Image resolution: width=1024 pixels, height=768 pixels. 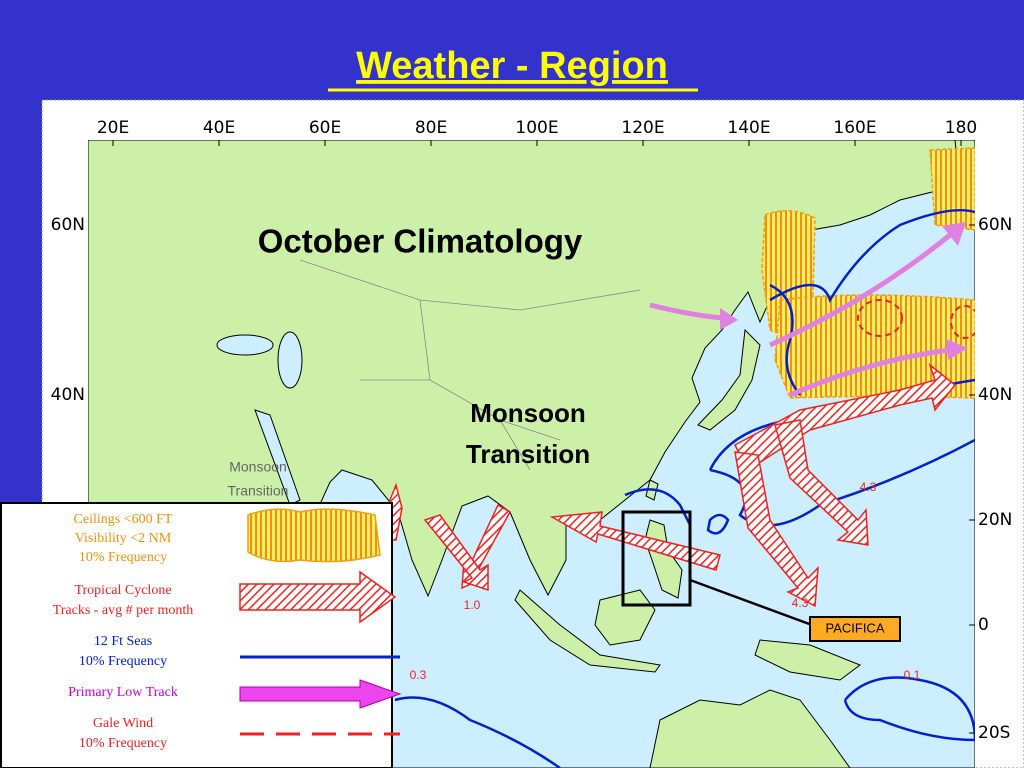 What do you see at coordinates (245, 345) in the screenshot?
I see `black-sea` at bounding box center [245, 345].